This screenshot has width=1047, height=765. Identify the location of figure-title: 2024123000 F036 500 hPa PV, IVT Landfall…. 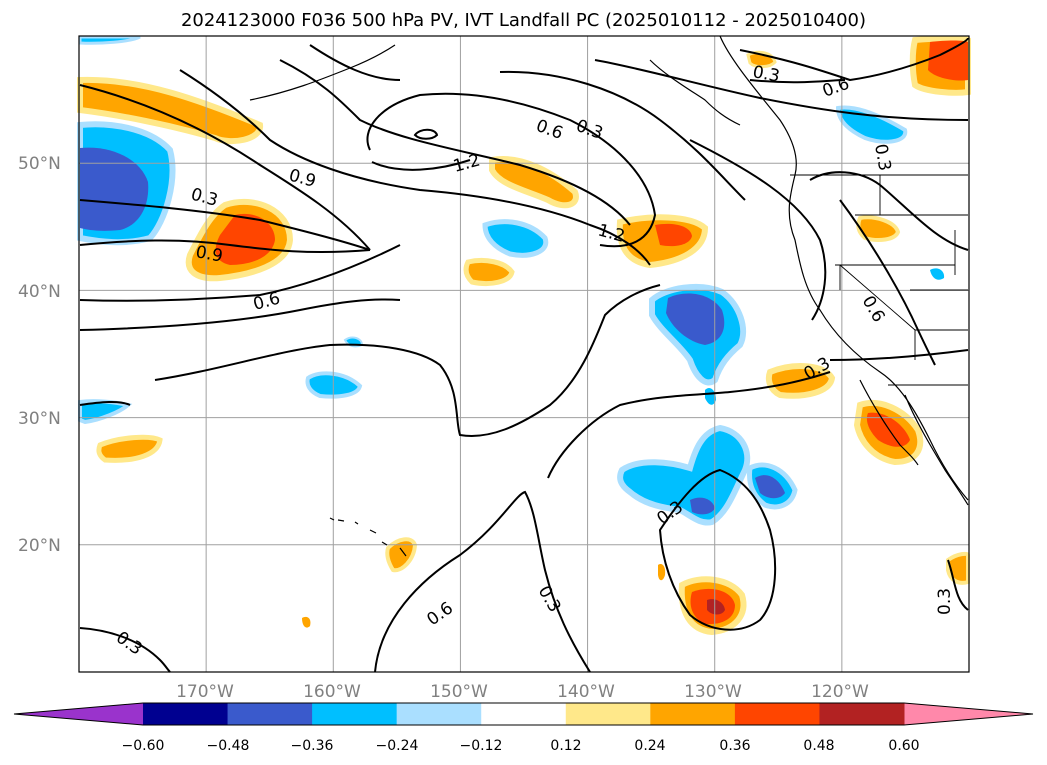
(523, 20).